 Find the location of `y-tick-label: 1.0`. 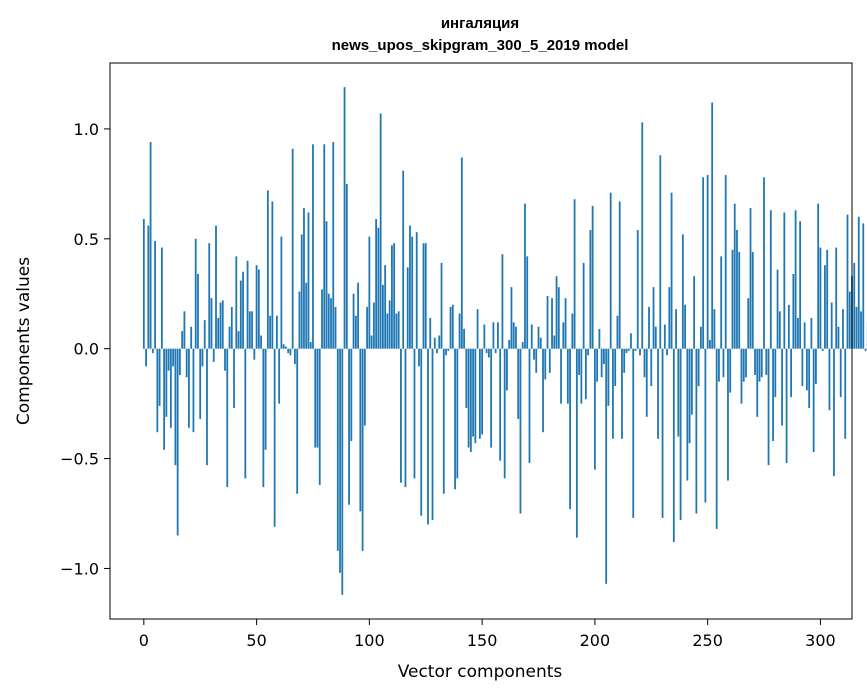

y-tick-label: 1.0 is located at coordinates (86, 129).